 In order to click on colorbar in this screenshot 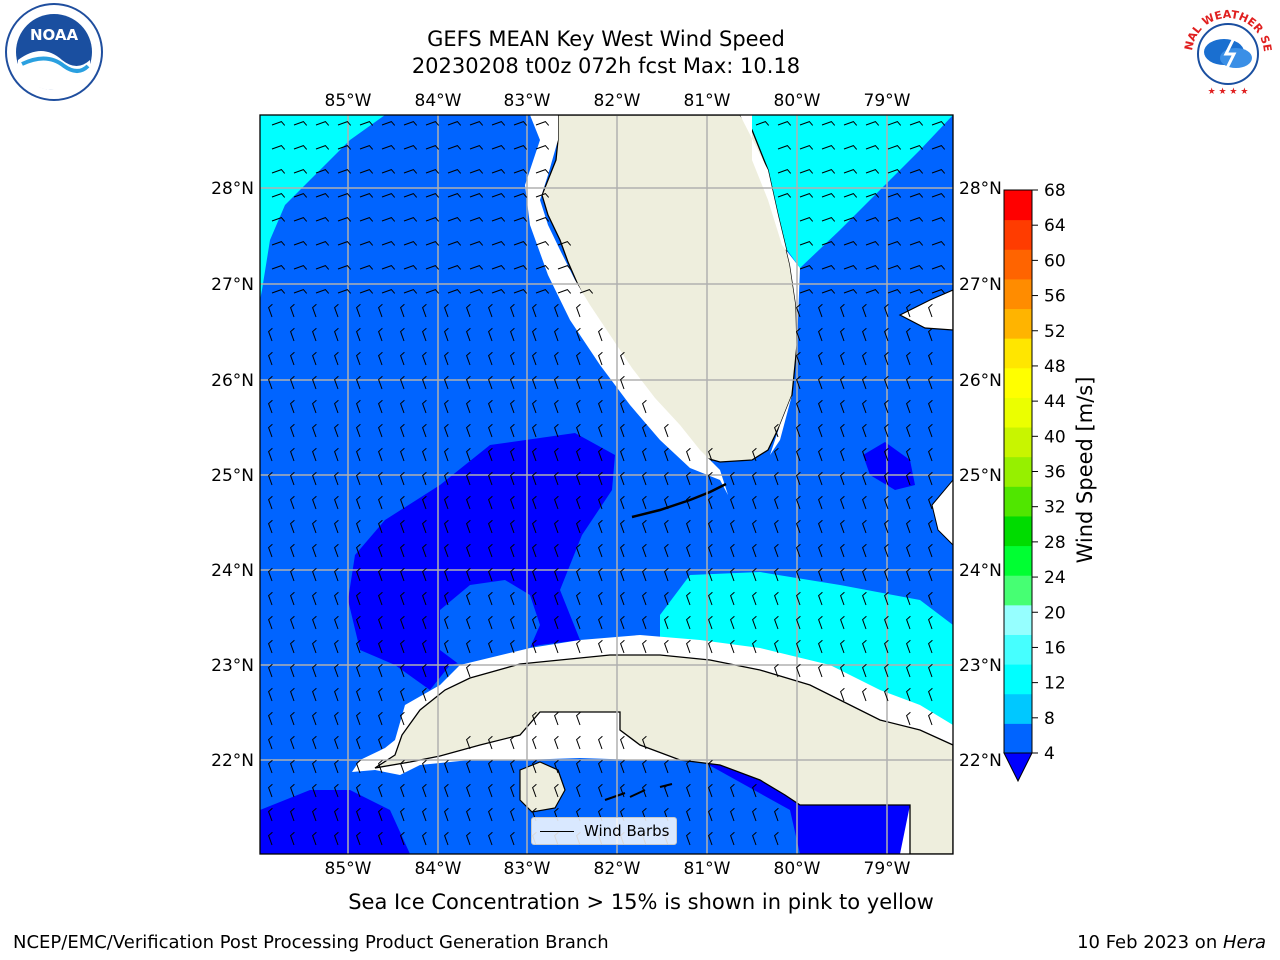, I will do `click(1018, 486)`.